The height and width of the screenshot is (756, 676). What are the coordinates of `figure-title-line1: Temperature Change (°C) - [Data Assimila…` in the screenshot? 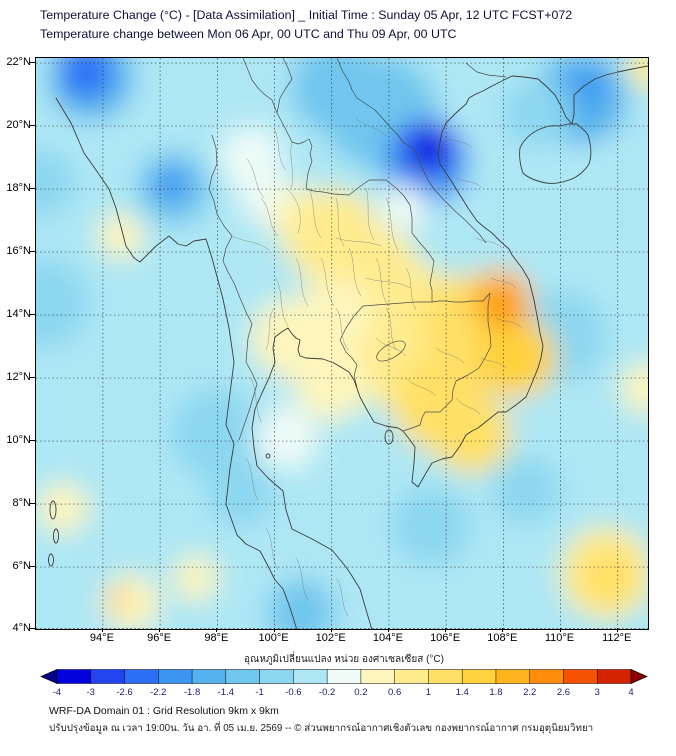 It's located at (306, 15).